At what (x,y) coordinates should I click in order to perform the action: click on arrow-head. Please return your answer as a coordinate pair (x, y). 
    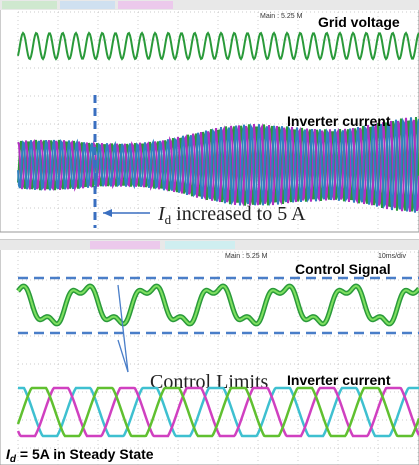
    Looking at the image, I should click on (107, 213).